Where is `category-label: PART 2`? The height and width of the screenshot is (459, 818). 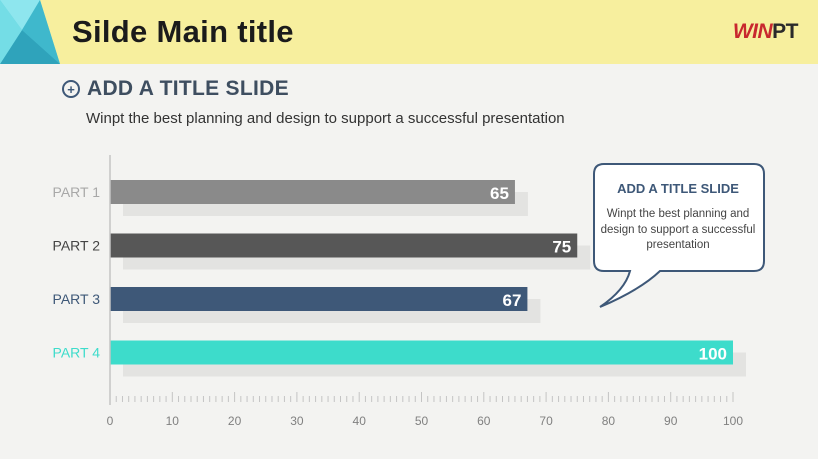 category-label: PART 2 is located at coordinates (77, 246).